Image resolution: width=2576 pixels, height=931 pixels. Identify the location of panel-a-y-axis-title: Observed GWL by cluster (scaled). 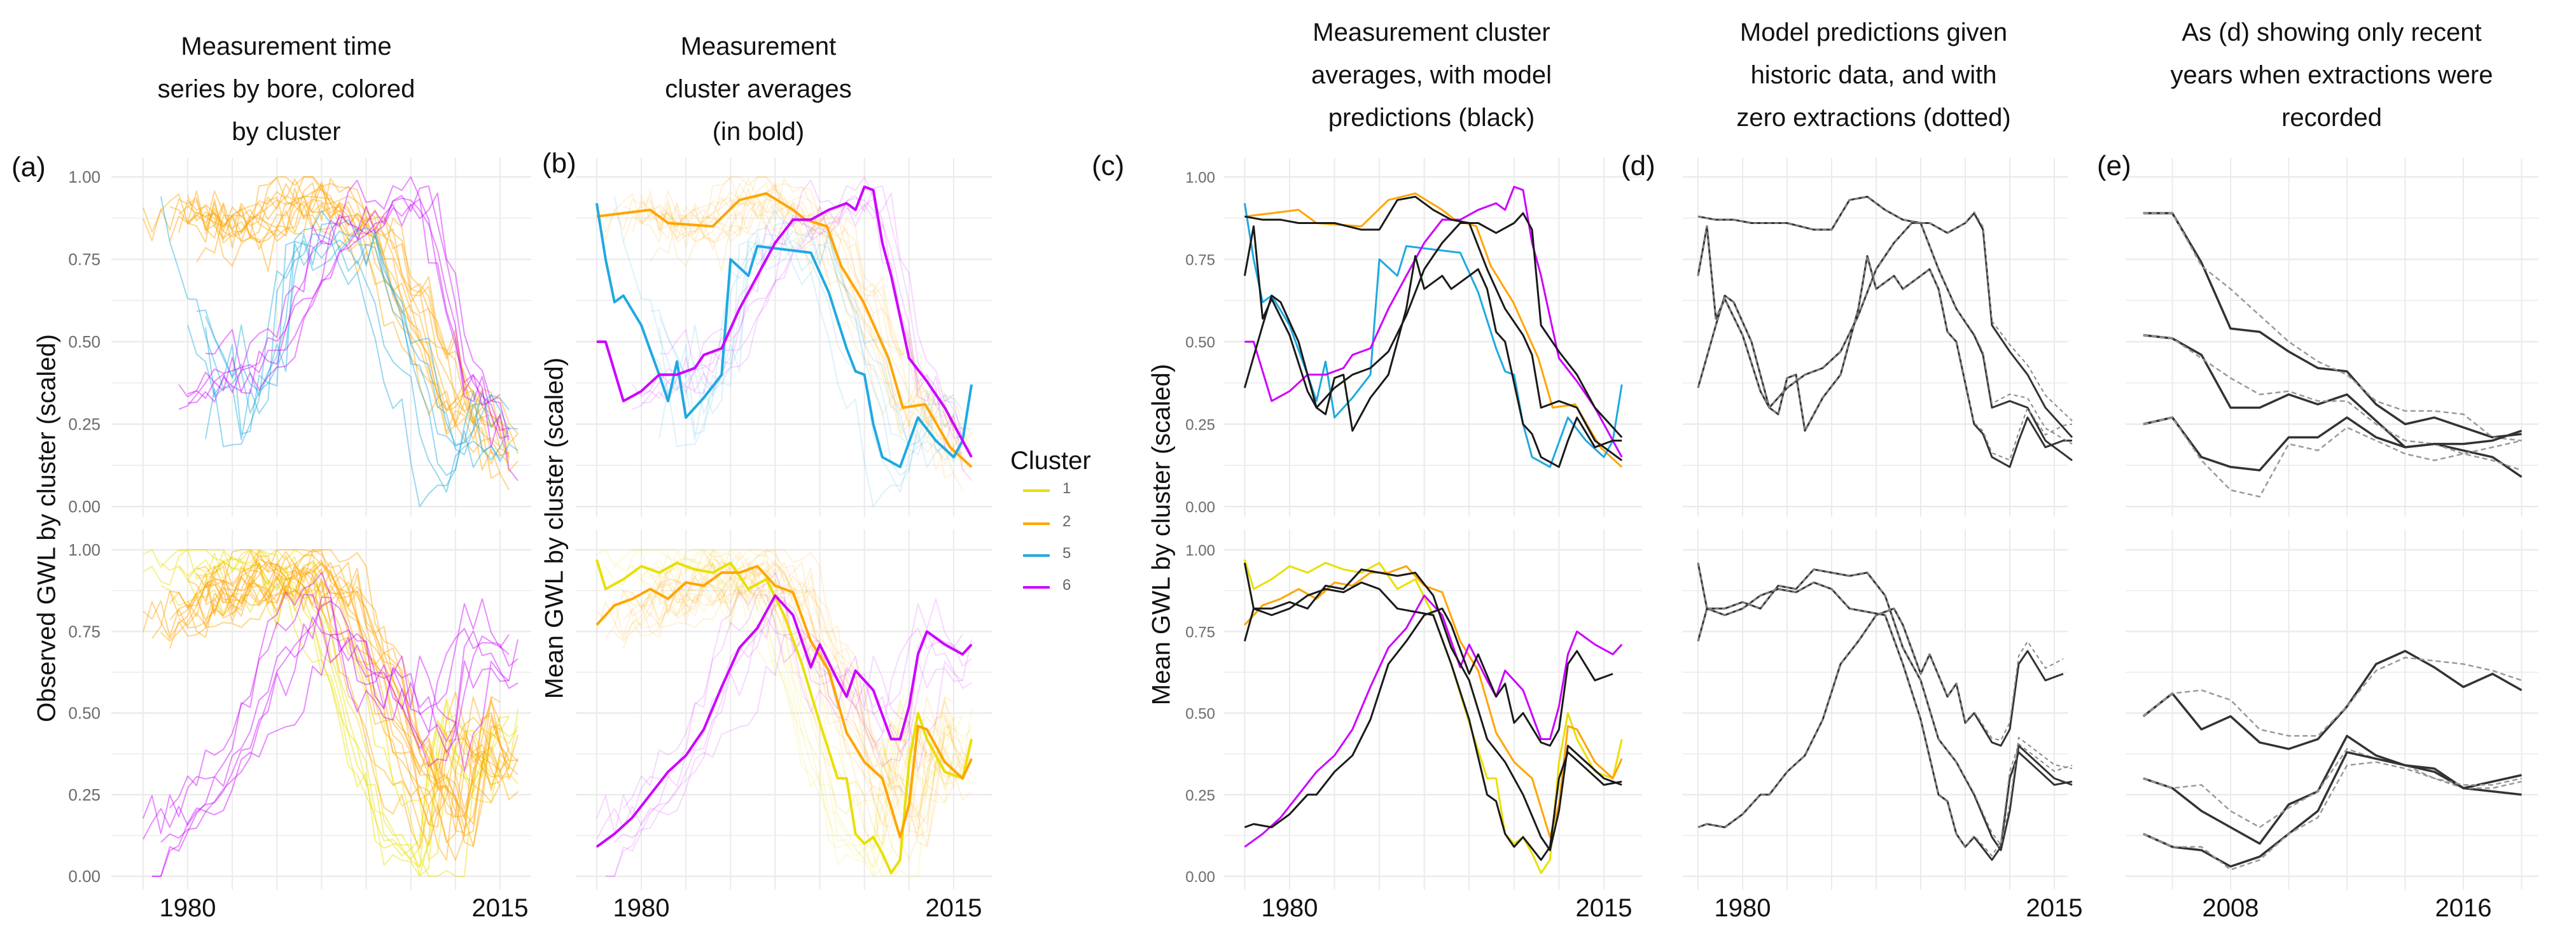
(46, 528).